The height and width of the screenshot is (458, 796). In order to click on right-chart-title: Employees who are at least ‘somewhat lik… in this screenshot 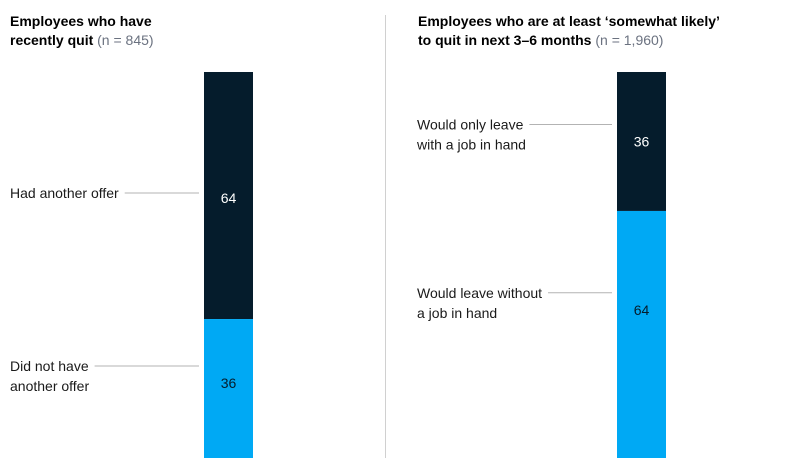, I will do `click(569, 31)`.